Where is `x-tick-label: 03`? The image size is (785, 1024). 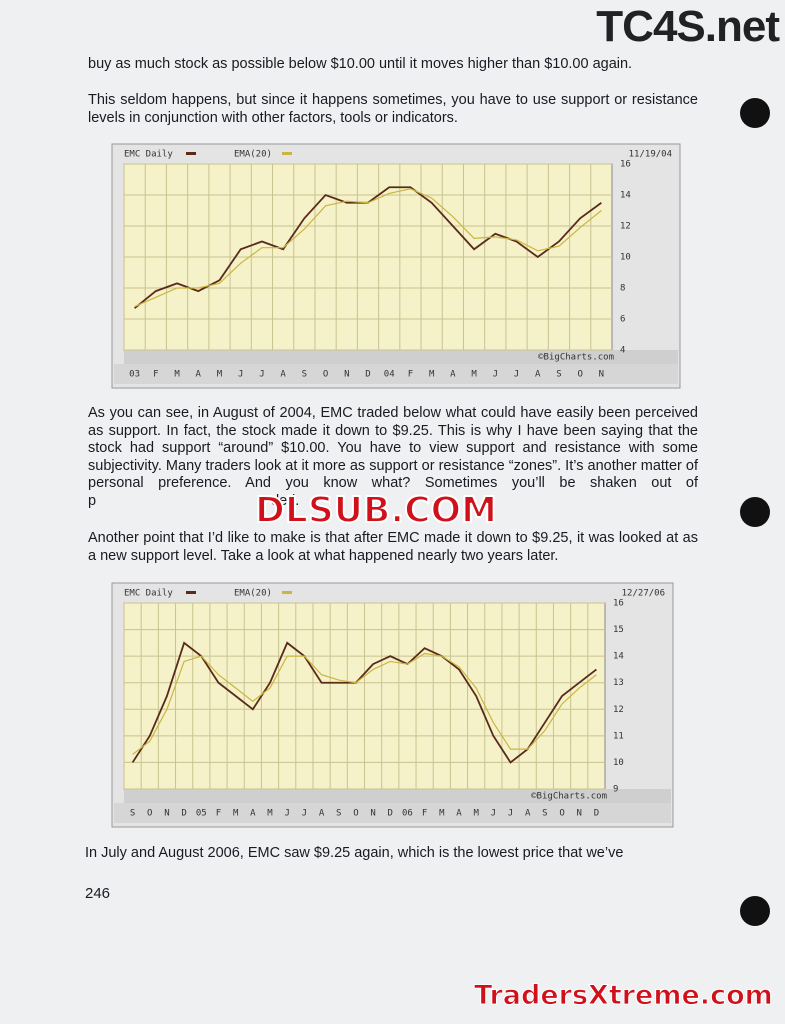
x-tick-label: 03 is located at coordinates (134, 375).